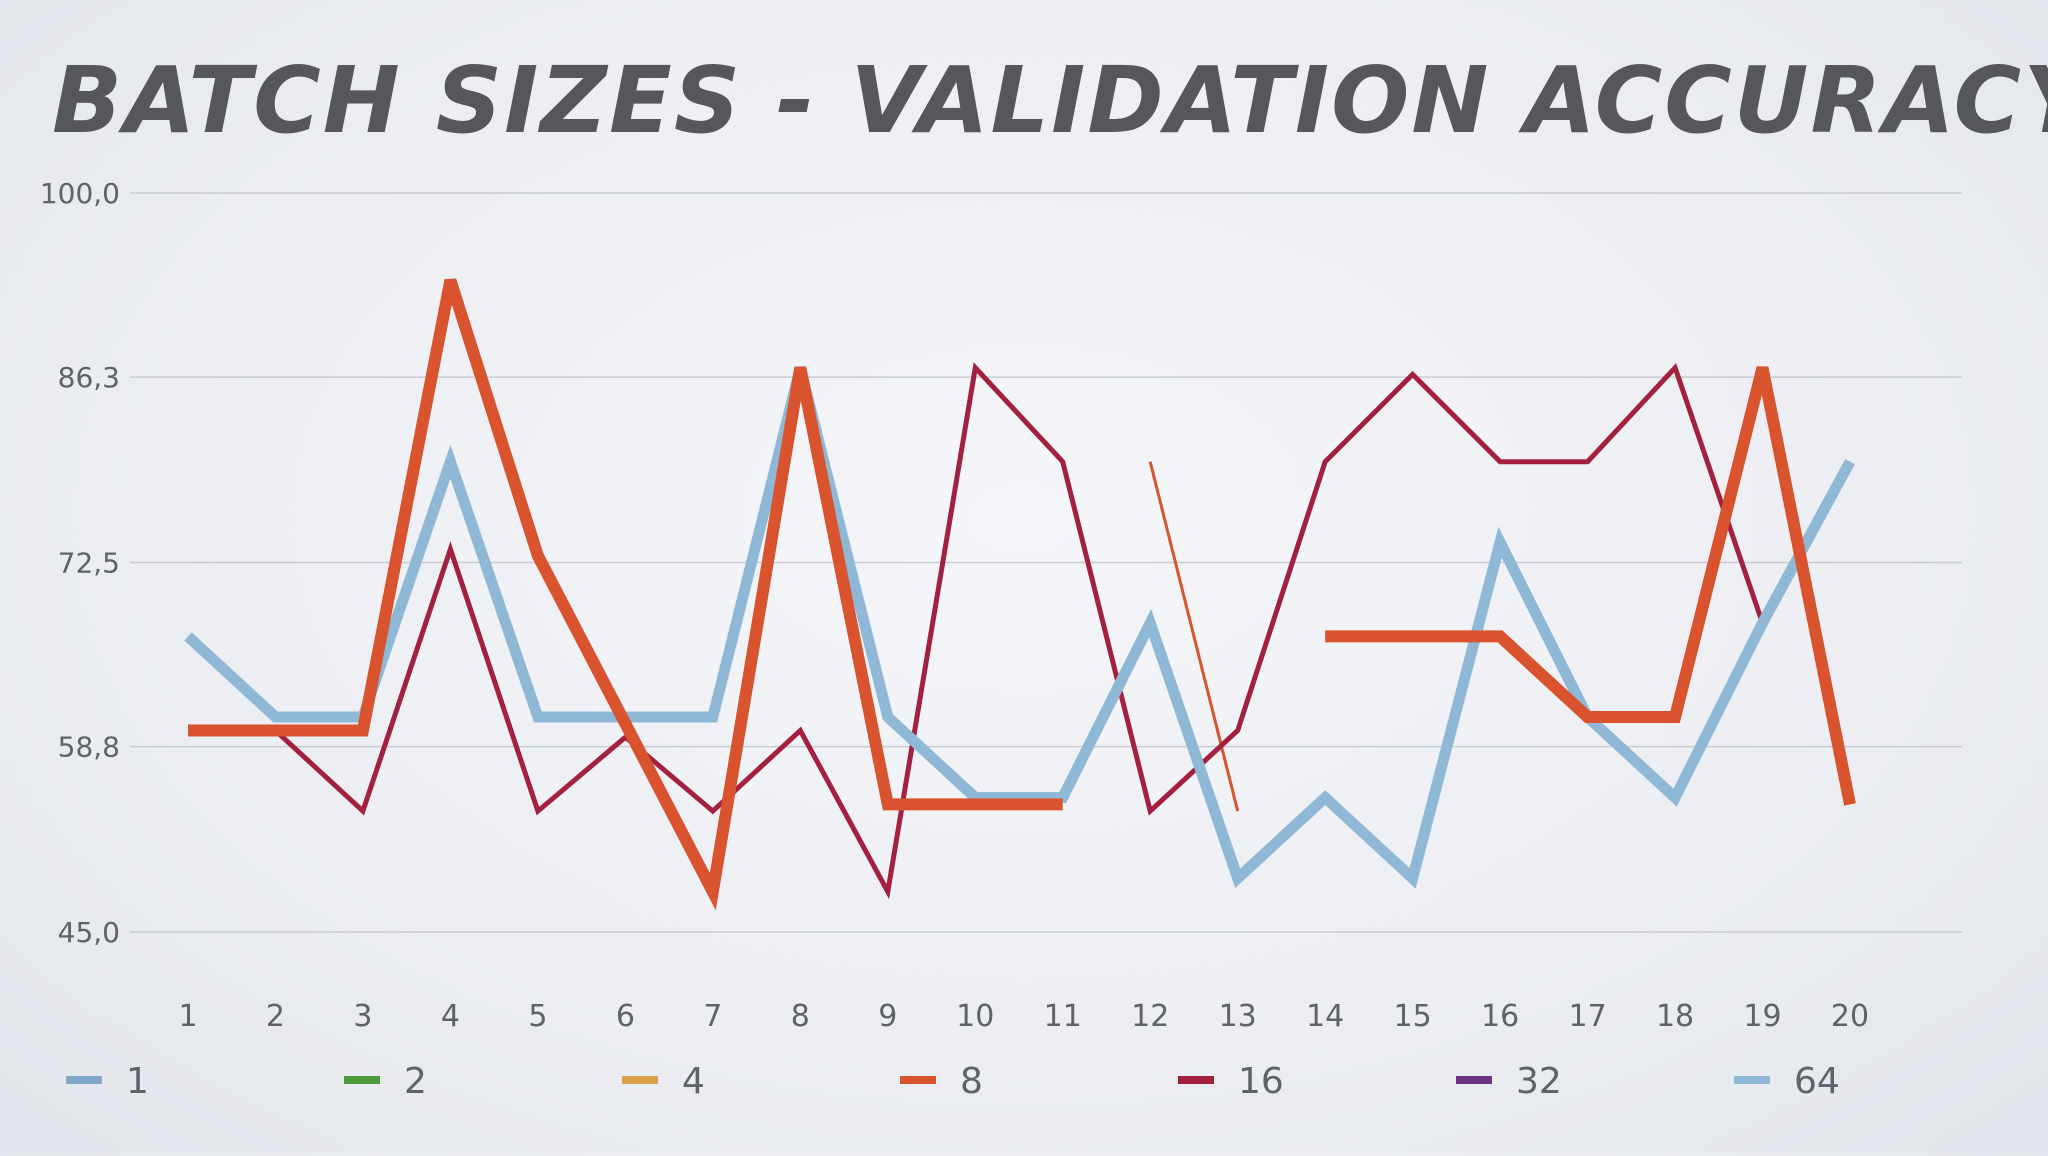  Describe the element at coordinates (1325, 1016) in the screenshot. I see `x-tick-label: 14` at that location.